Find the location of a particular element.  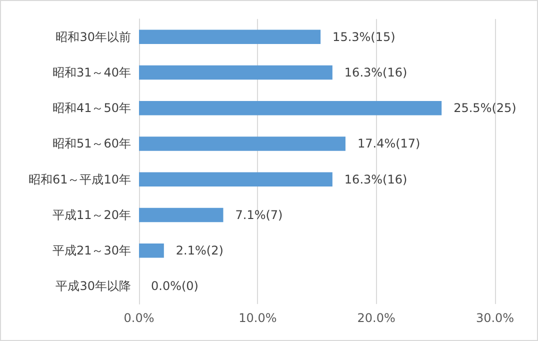

y-tick-label: 平成21～30年 is located at coordinates (91, 251).